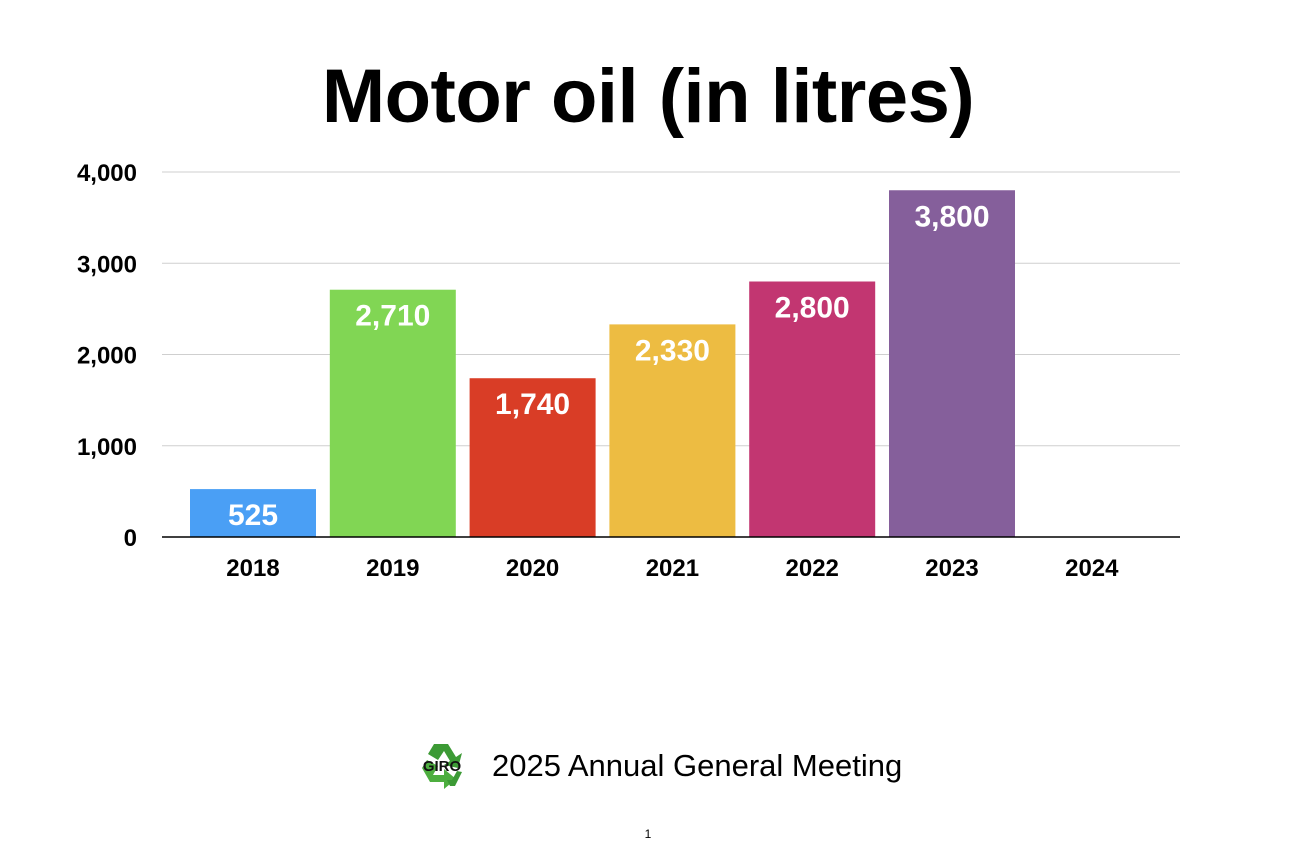 The width and height of the screenshot is (1296, 864). I want to click on y-tick-label: 3,000, so click(107, 264).